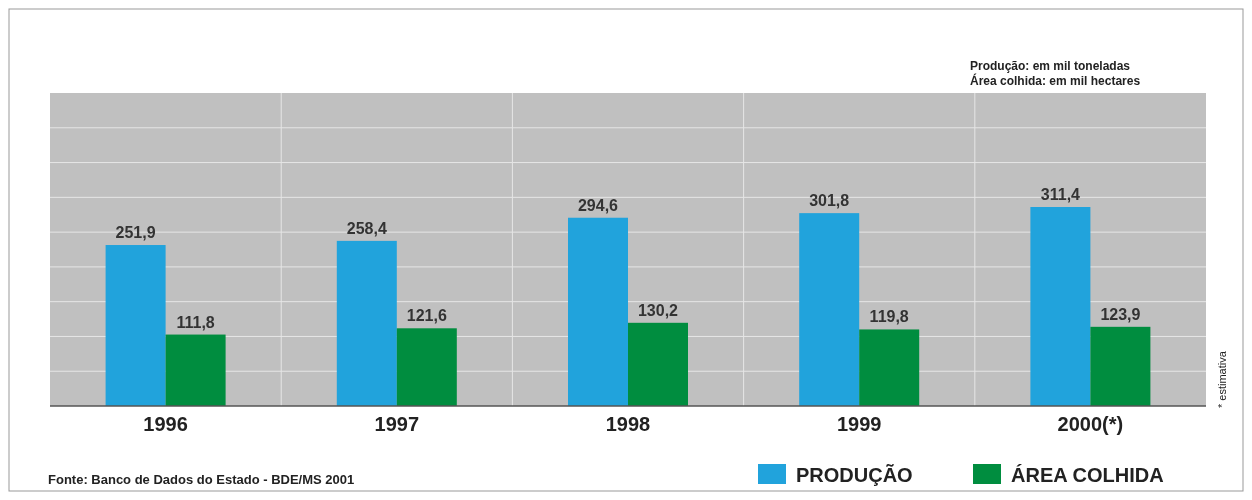 The image size is (1252, 500). I want to click on x-tick-label: 2000(*), so click(1090, 424).